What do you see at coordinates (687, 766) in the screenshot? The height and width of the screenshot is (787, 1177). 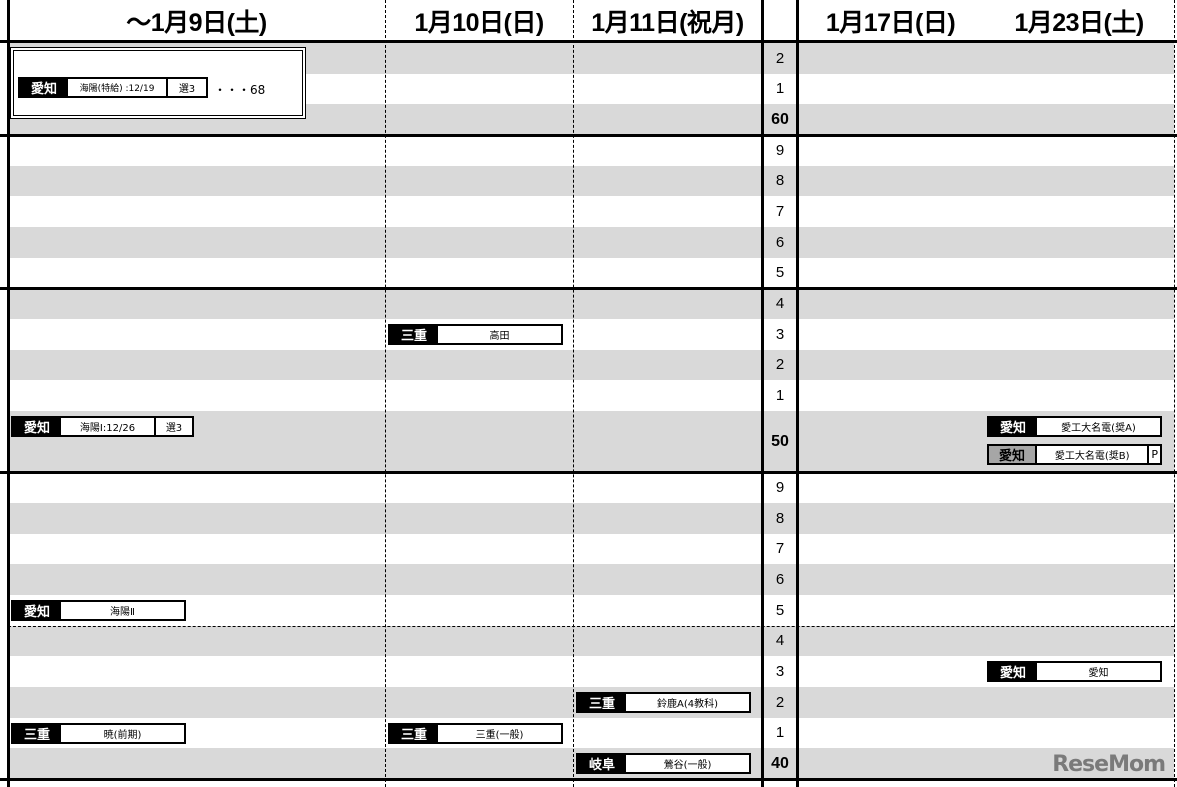 I see `school-name: 鶯谷(一般)` at bounding box center [687, 766].